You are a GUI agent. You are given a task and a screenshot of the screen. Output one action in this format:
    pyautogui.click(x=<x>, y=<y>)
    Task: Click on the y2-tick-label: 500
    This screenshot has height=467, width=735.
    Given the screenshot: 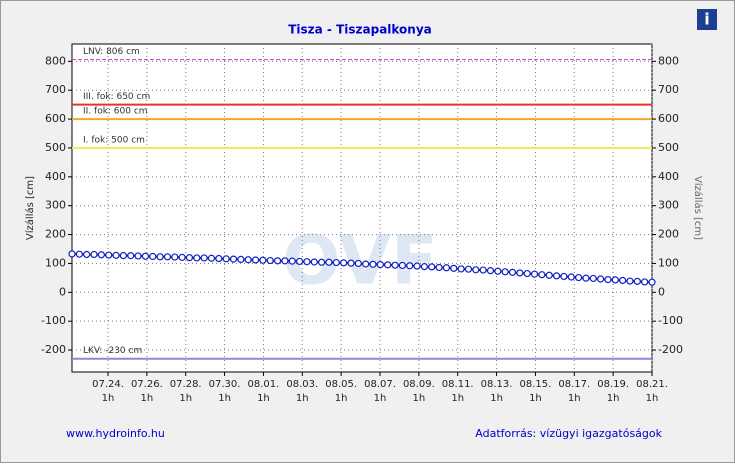 What is the action you would take?
    pyautogui.click(x=668, y=147)
    